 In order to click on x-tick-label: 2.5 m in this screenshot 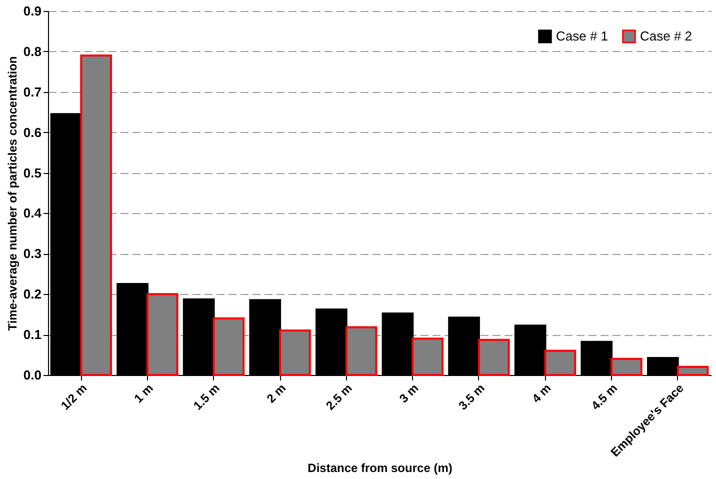, I will do `click(339, 397)`.